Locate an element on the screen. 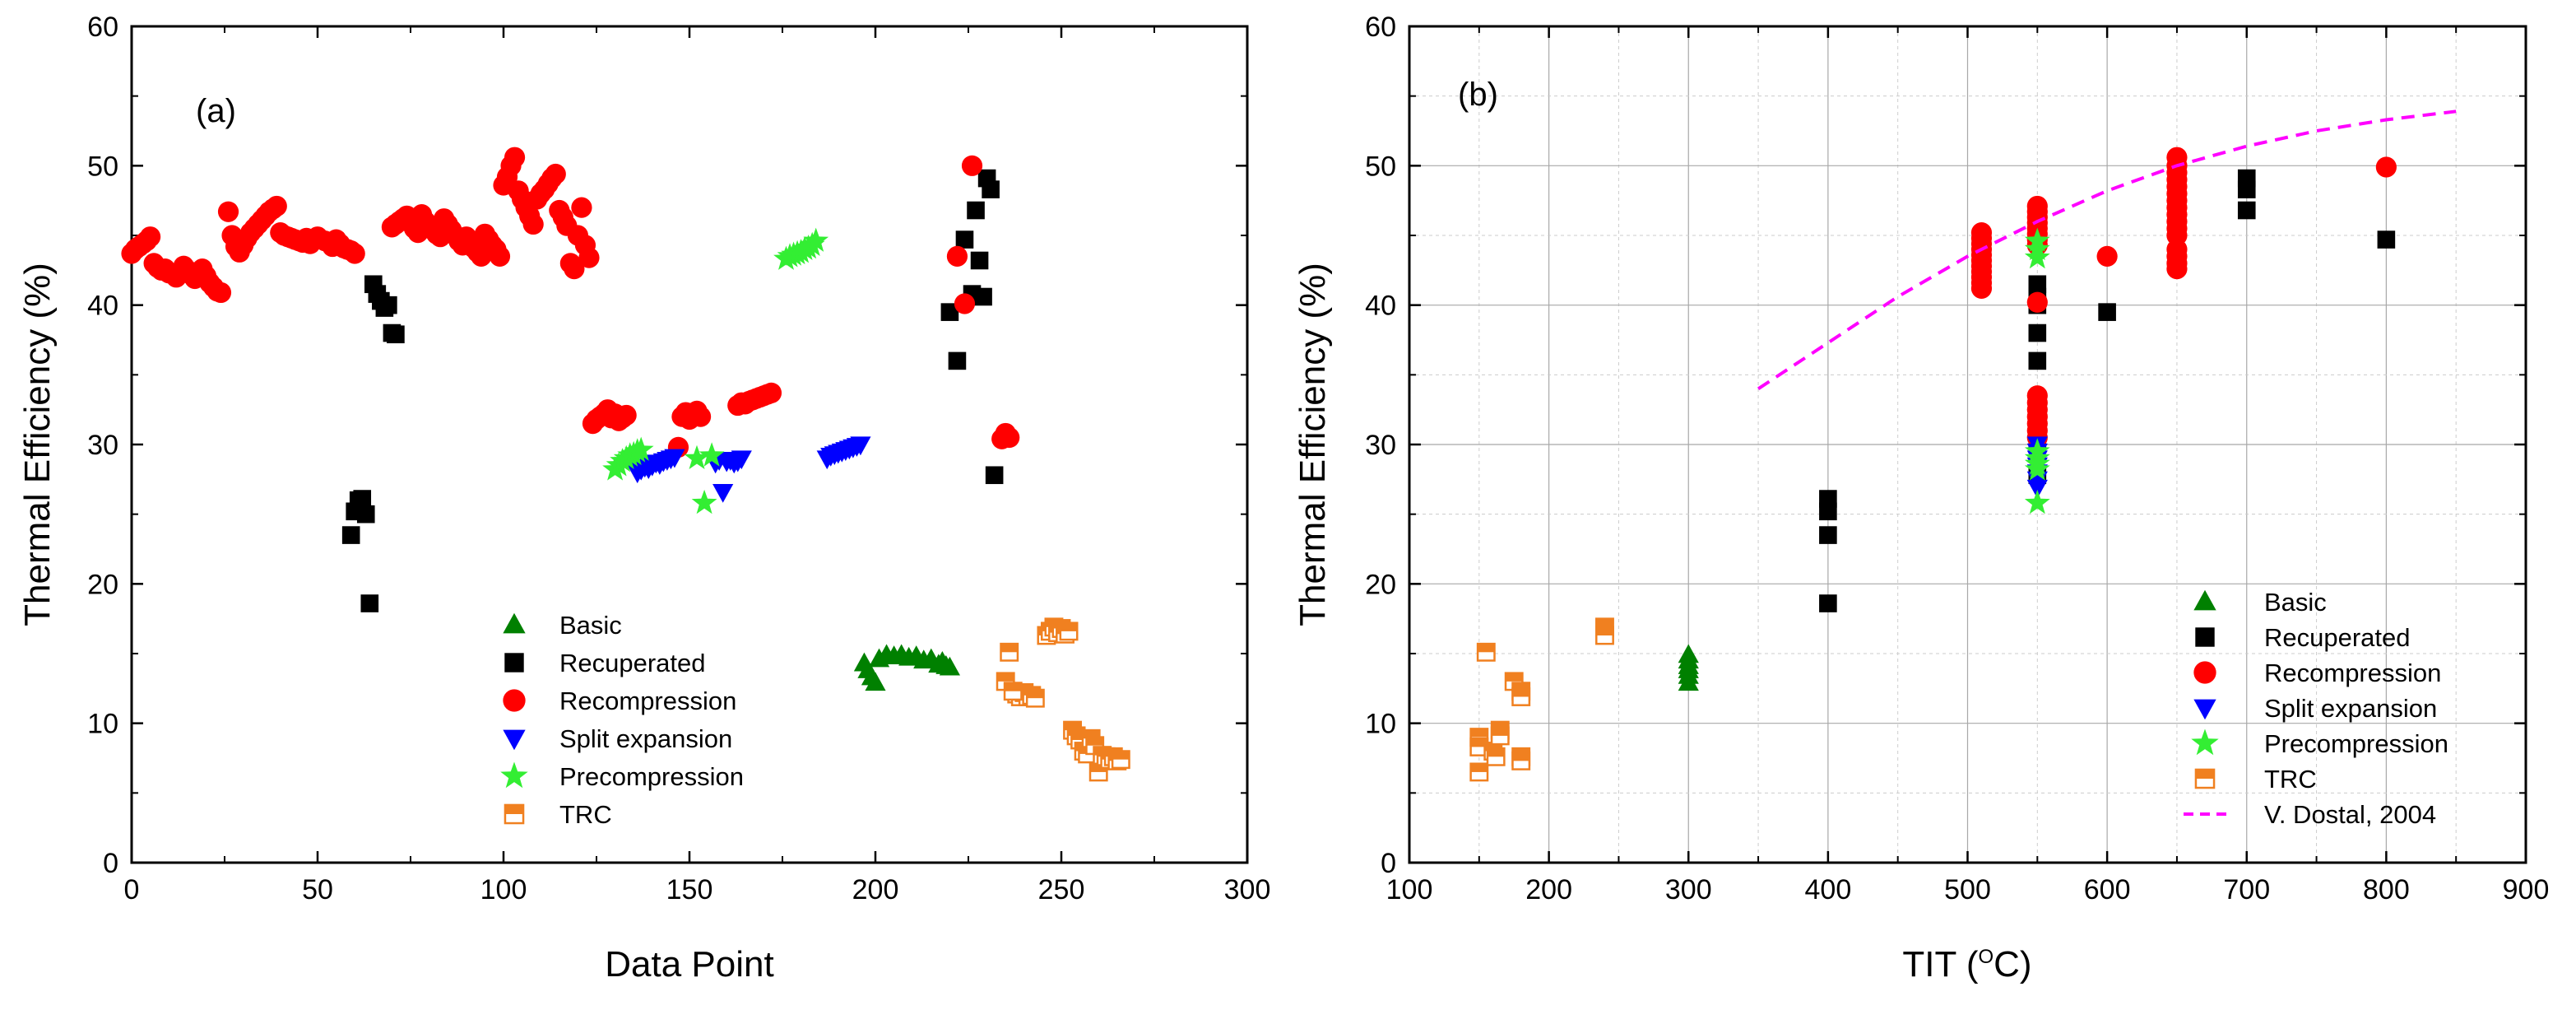 This screenshot has height=1010, width=2576. legend-marker-recompression-a is located at coordinates (515, 700).